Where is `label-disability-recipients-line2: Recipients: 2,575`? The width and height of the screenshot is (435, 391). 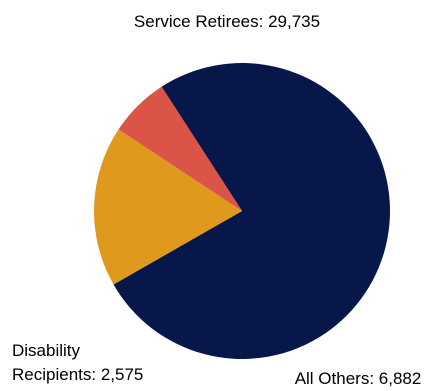
label-disability-recipients-line2: Recipients: 2,575 is located at coordinates (77, 374).